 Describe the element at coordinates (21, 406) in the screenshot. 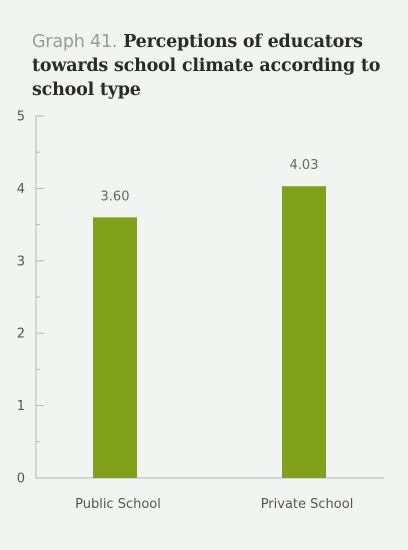

I see `y-tick-label: 1` at that location.